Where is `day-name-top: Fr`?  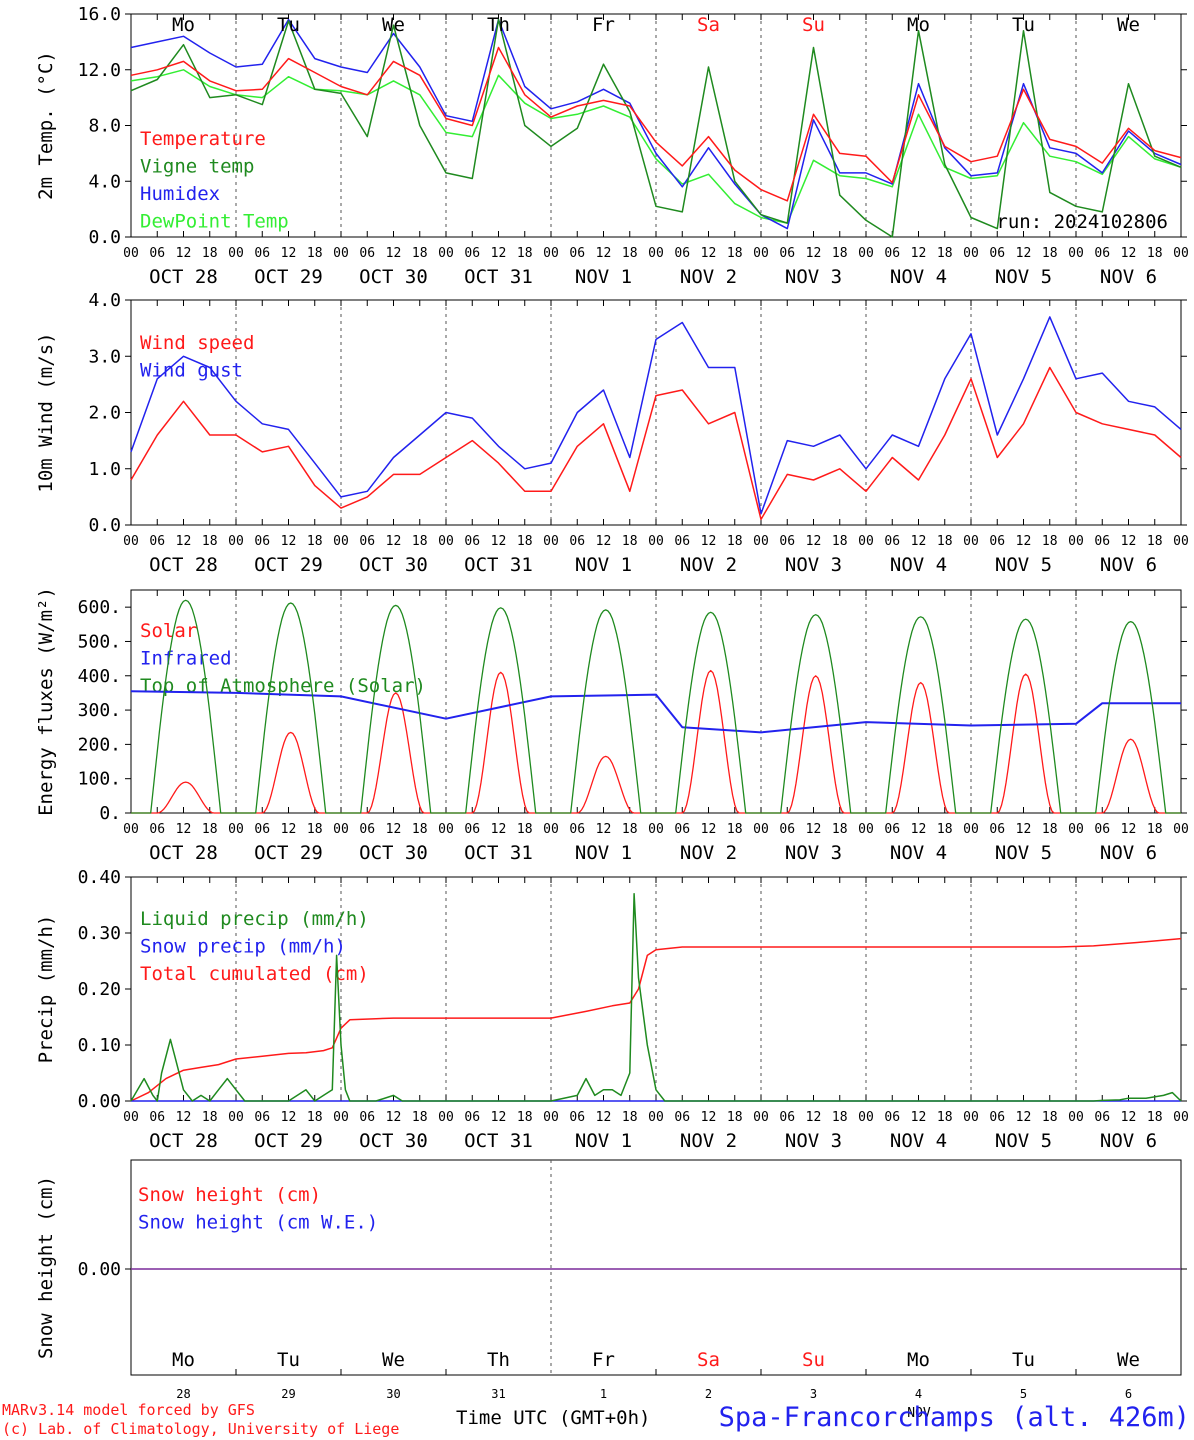 day-name-top: Fr is located at coordinates (603, 25).